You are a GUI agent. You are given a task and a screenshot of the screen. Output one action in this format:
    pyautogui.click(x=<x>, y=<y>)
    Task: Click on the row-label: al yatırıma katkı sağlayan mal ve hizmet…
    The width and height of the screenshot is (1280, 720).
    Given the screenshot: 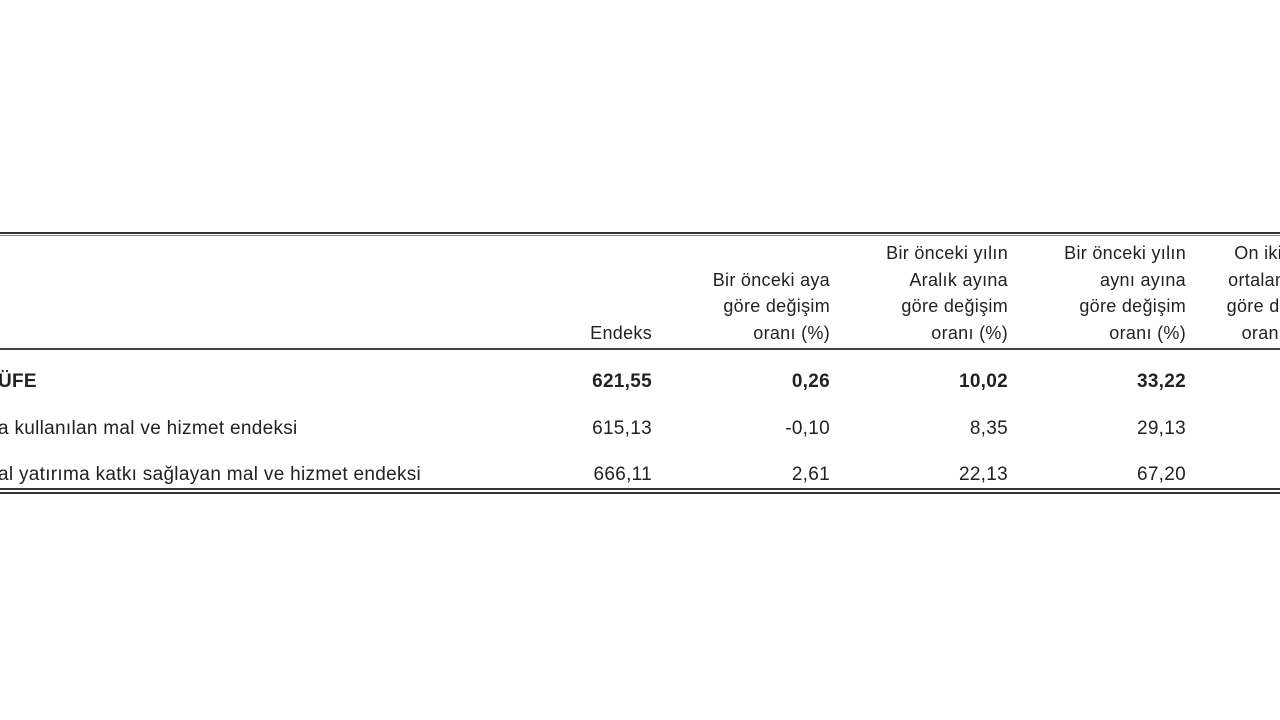 What is the action you would take?
    pyautogui.click(x=211, y=474)
    